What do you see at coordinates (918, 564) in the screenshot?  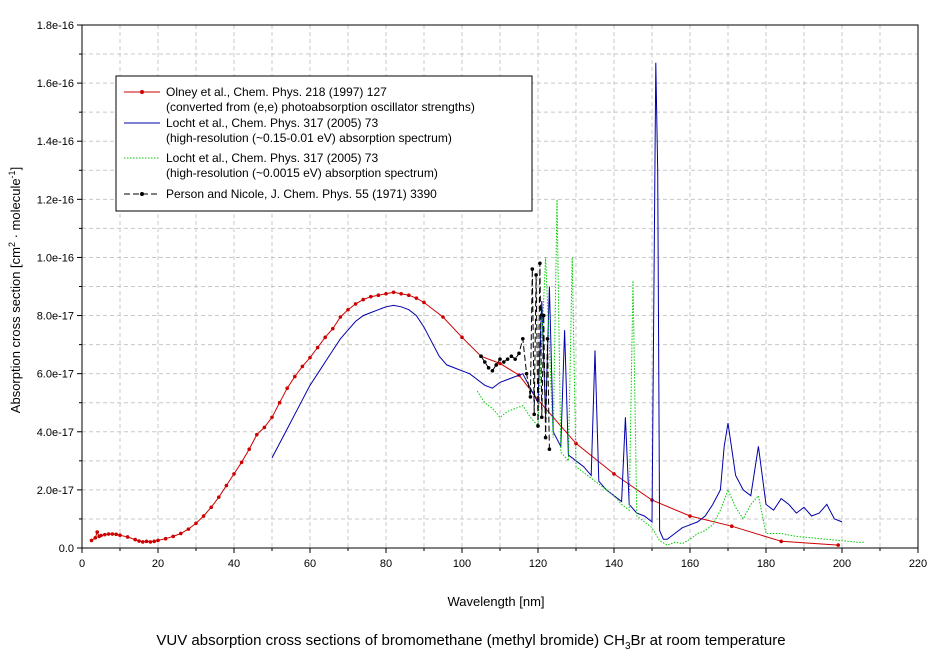 I see `x-tick-label: 220` at bounding box center [918, 564].